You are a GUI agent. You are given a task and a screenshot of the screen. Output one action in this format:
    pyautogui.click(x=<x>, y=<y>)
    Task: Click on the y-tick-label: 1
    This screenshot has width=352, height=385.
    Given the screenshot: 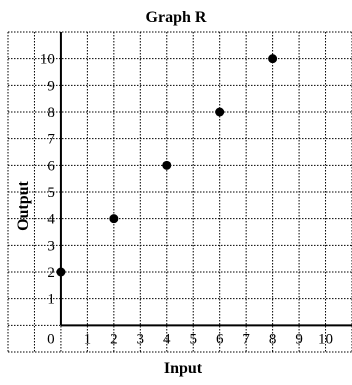 What is the action you would take?
    pyautogui.click(x=51, y=300)
    